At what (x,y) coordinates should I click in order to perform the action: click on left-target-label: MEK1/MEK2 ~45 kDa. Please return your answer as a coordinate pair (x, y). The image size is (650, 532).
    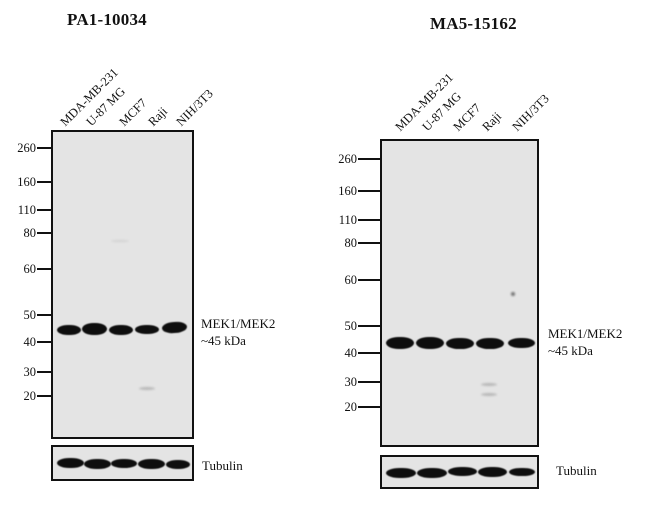
    Looking at the image, I should click on (238, 332).